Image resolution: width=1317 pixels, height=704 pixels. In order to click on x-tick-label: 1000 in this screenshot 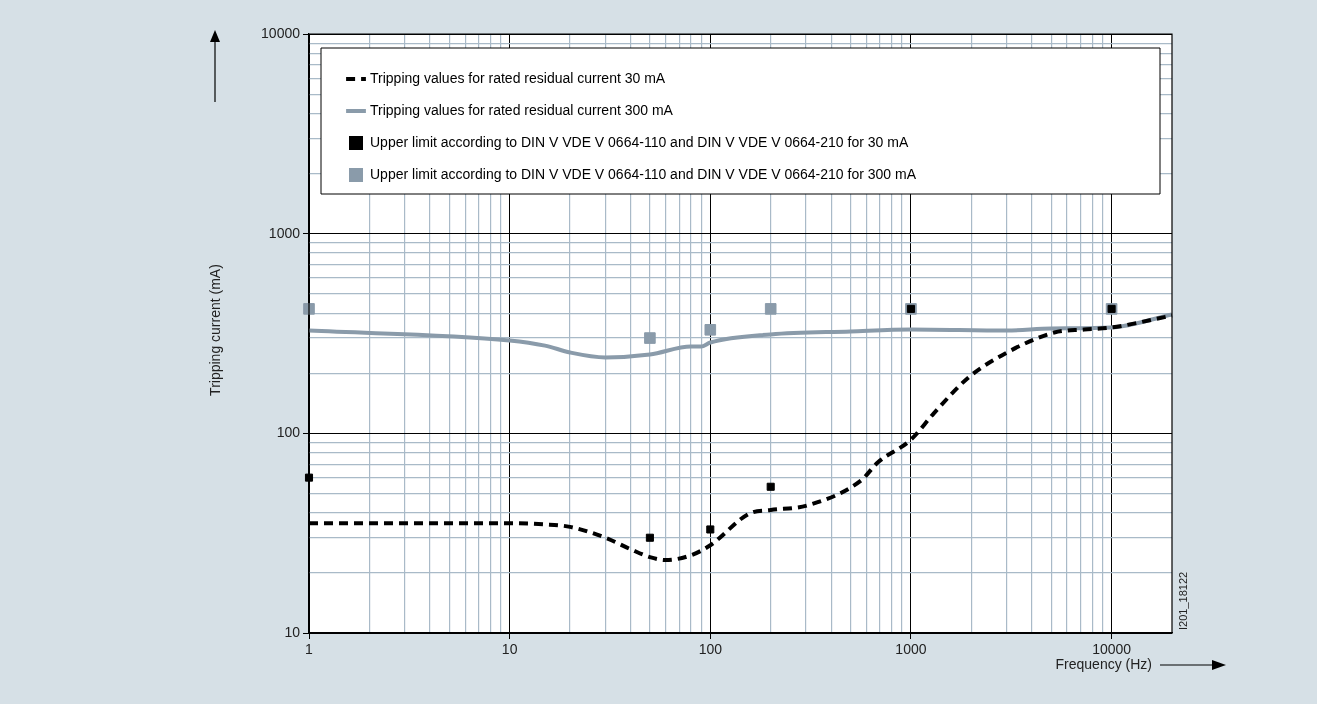, I will do `click(911, 649)`.